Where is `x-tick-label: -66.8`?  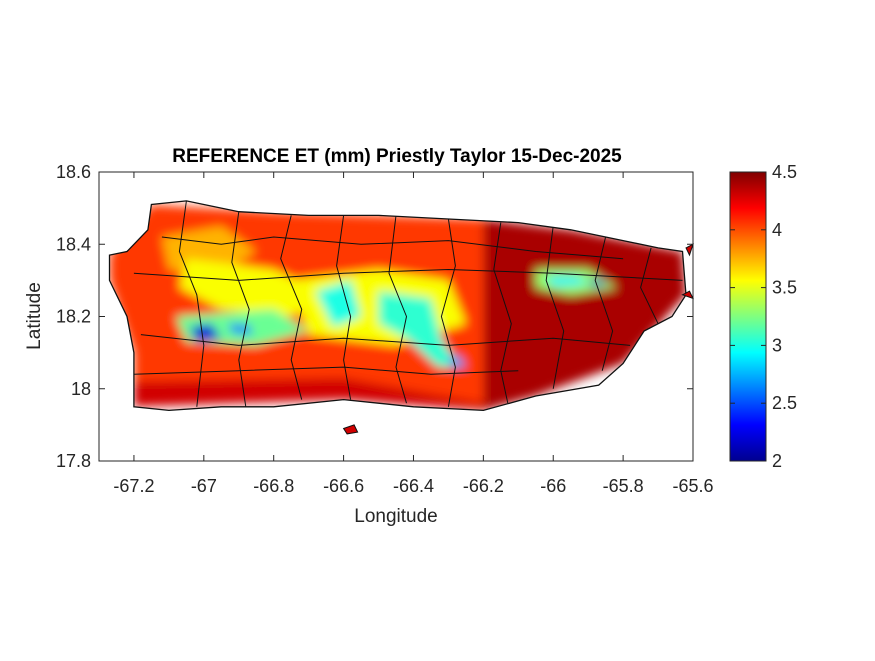
x-tick-label: -66.8 is located at coordinates (273, 486).